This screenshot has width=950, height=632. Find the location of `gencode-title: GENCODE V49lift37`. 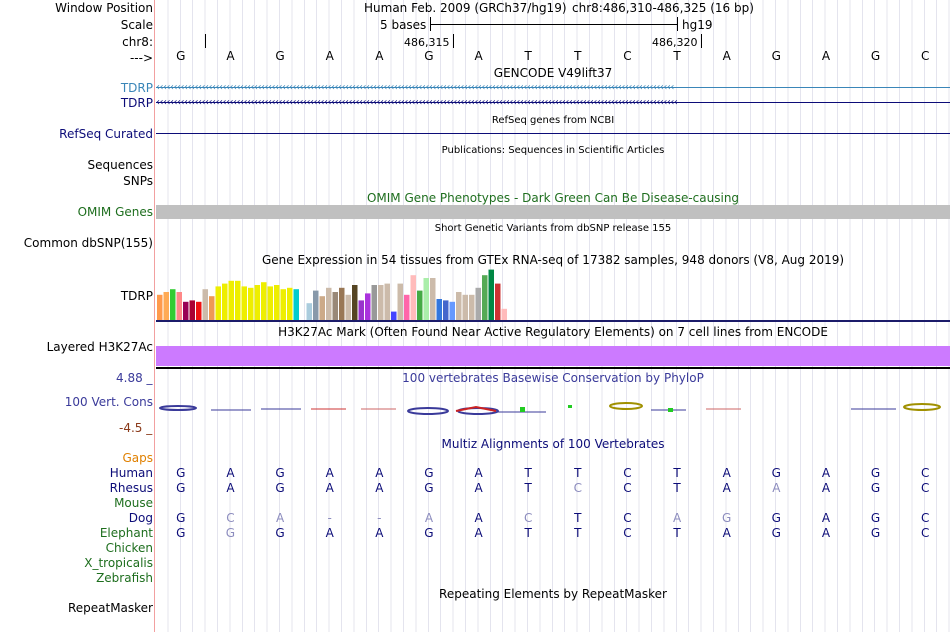

gencode-title: GENCODE V49lift37 is located at coordinates (553, 73).